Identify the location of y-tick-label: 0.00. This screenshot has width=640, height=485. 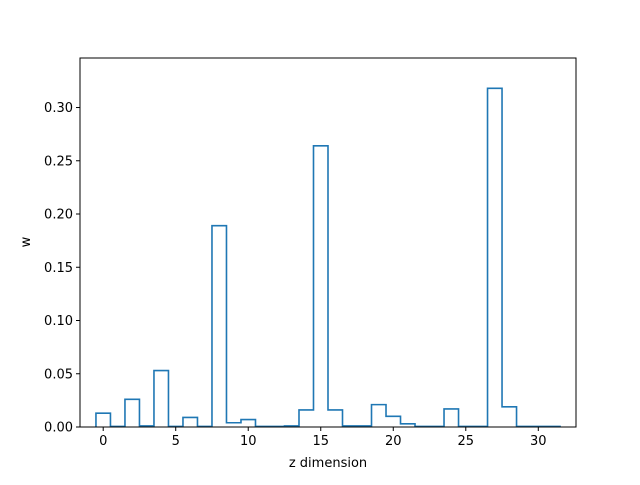
(58, 428).